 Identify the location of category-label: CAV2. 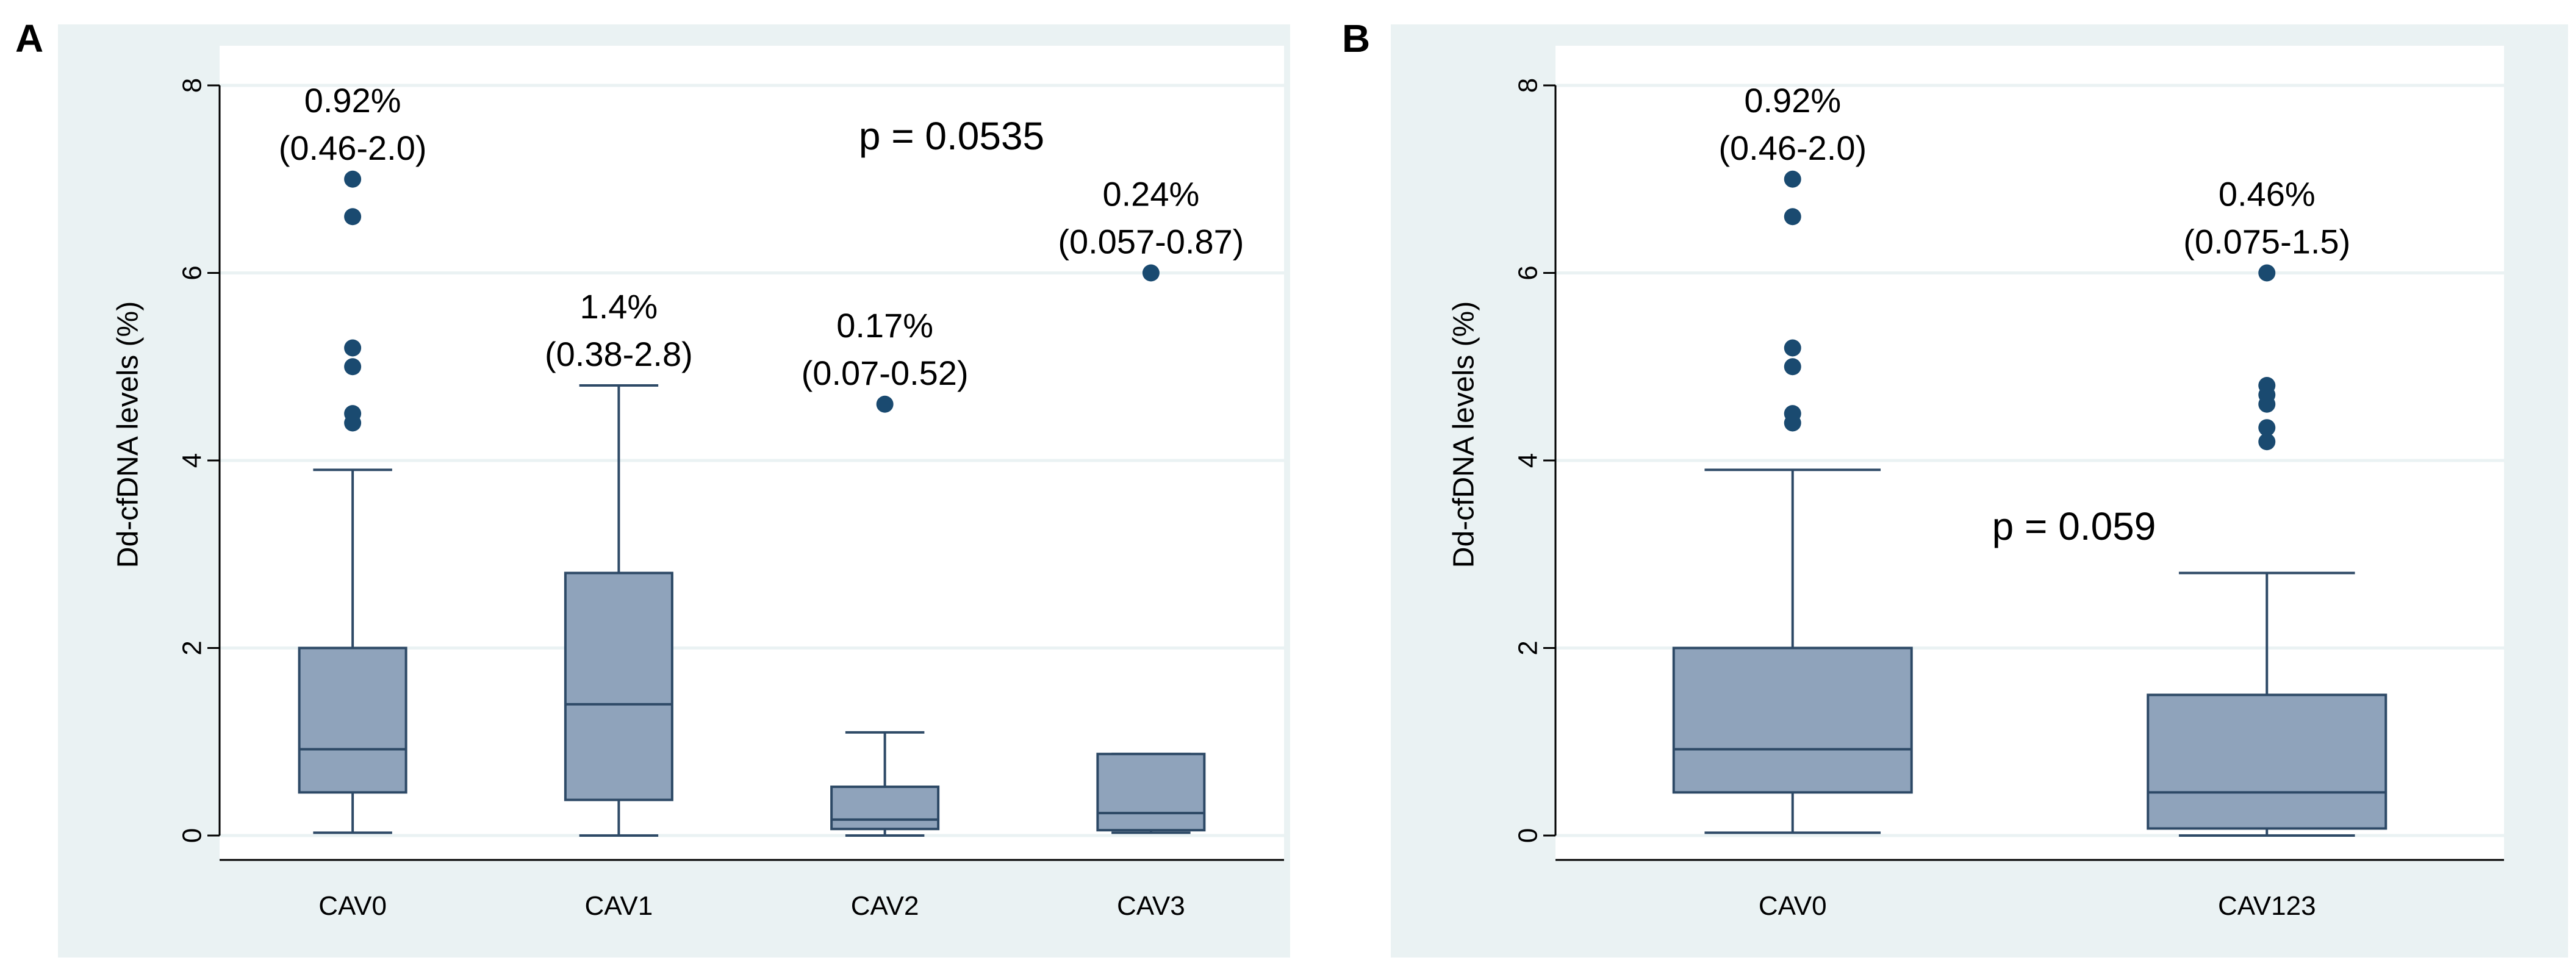
(885, 906).